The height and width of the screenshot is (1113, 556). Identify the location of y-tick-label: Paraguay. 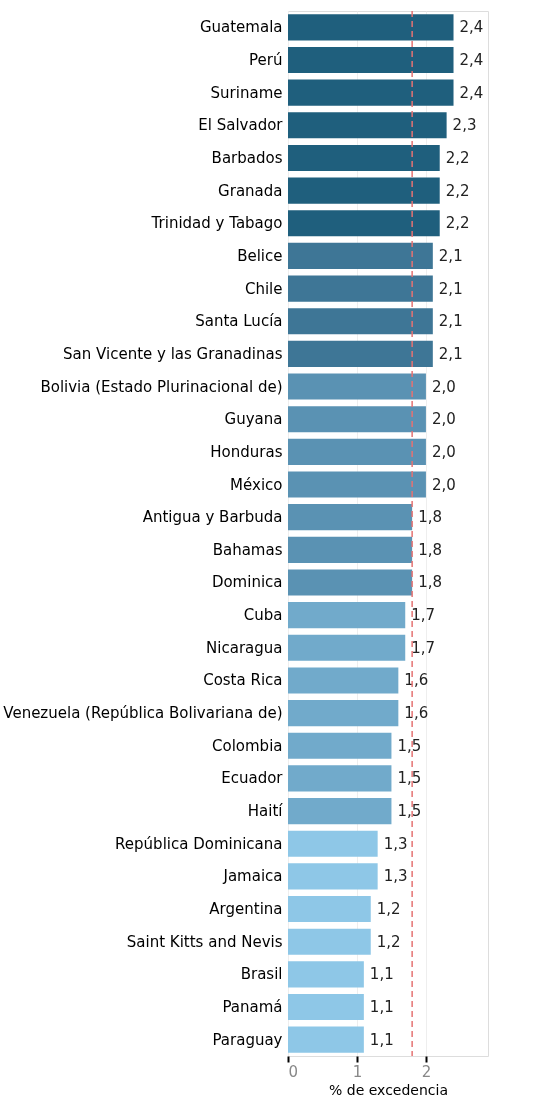
(247, 1039).